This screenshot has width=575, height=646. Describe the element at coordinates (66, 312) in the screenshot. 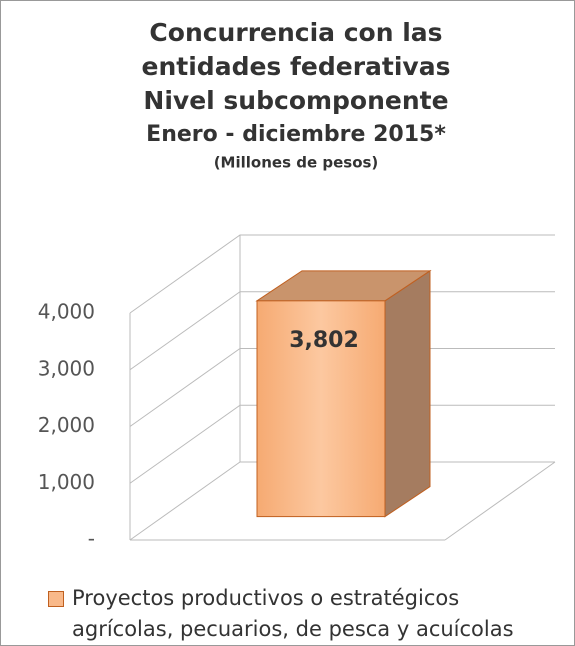

I see `y-tick-label: 4,000` at that location.